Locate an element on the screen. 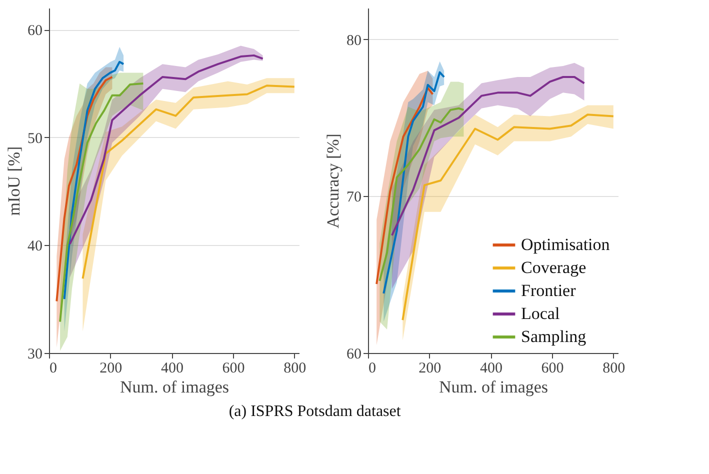  y-tick-label: 50 is located at coordinates (35, 138).